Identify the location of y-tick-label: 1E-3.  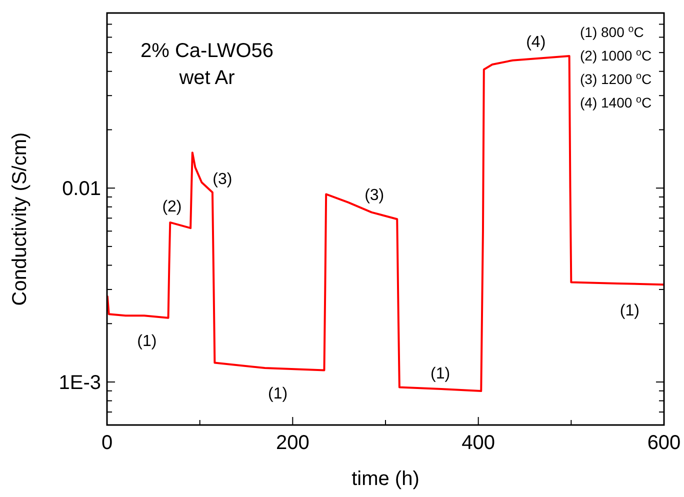
(79, 383).